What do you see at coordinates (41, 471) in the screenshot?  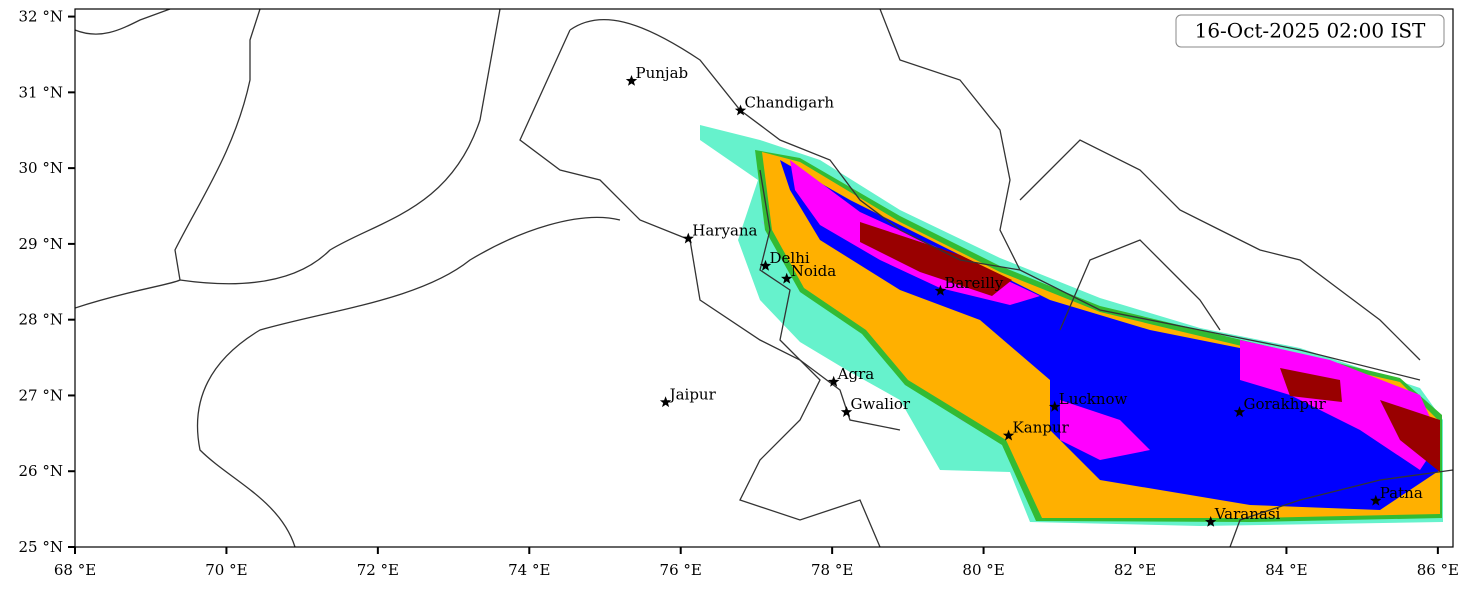 I see `y-tick-label: 26 °N` at bounding box center [41, 471].